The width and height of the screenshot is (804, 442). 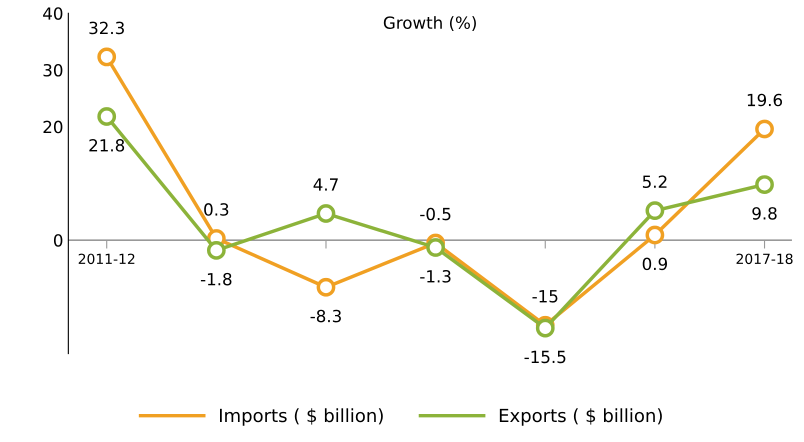 I want to click on data-label: -0.5, so click(x=435, y=214).